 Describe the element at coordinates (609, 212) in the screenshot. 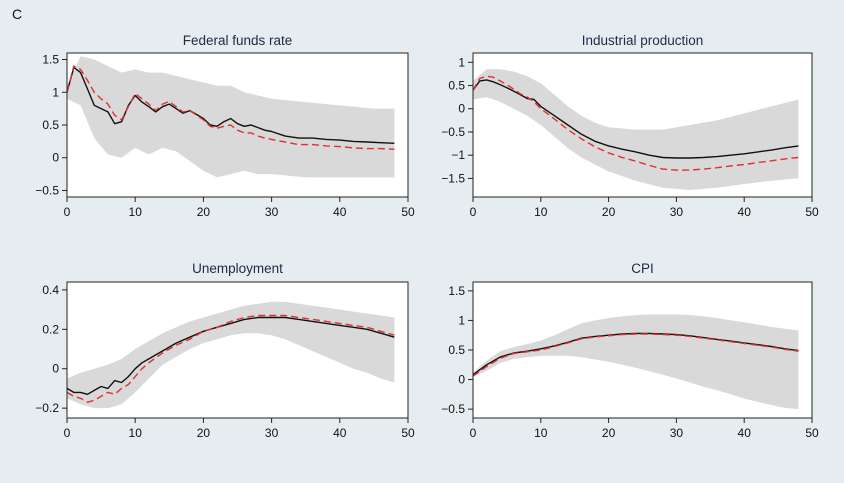

I see `x-tick-label-industrial-production: 20` at that location.